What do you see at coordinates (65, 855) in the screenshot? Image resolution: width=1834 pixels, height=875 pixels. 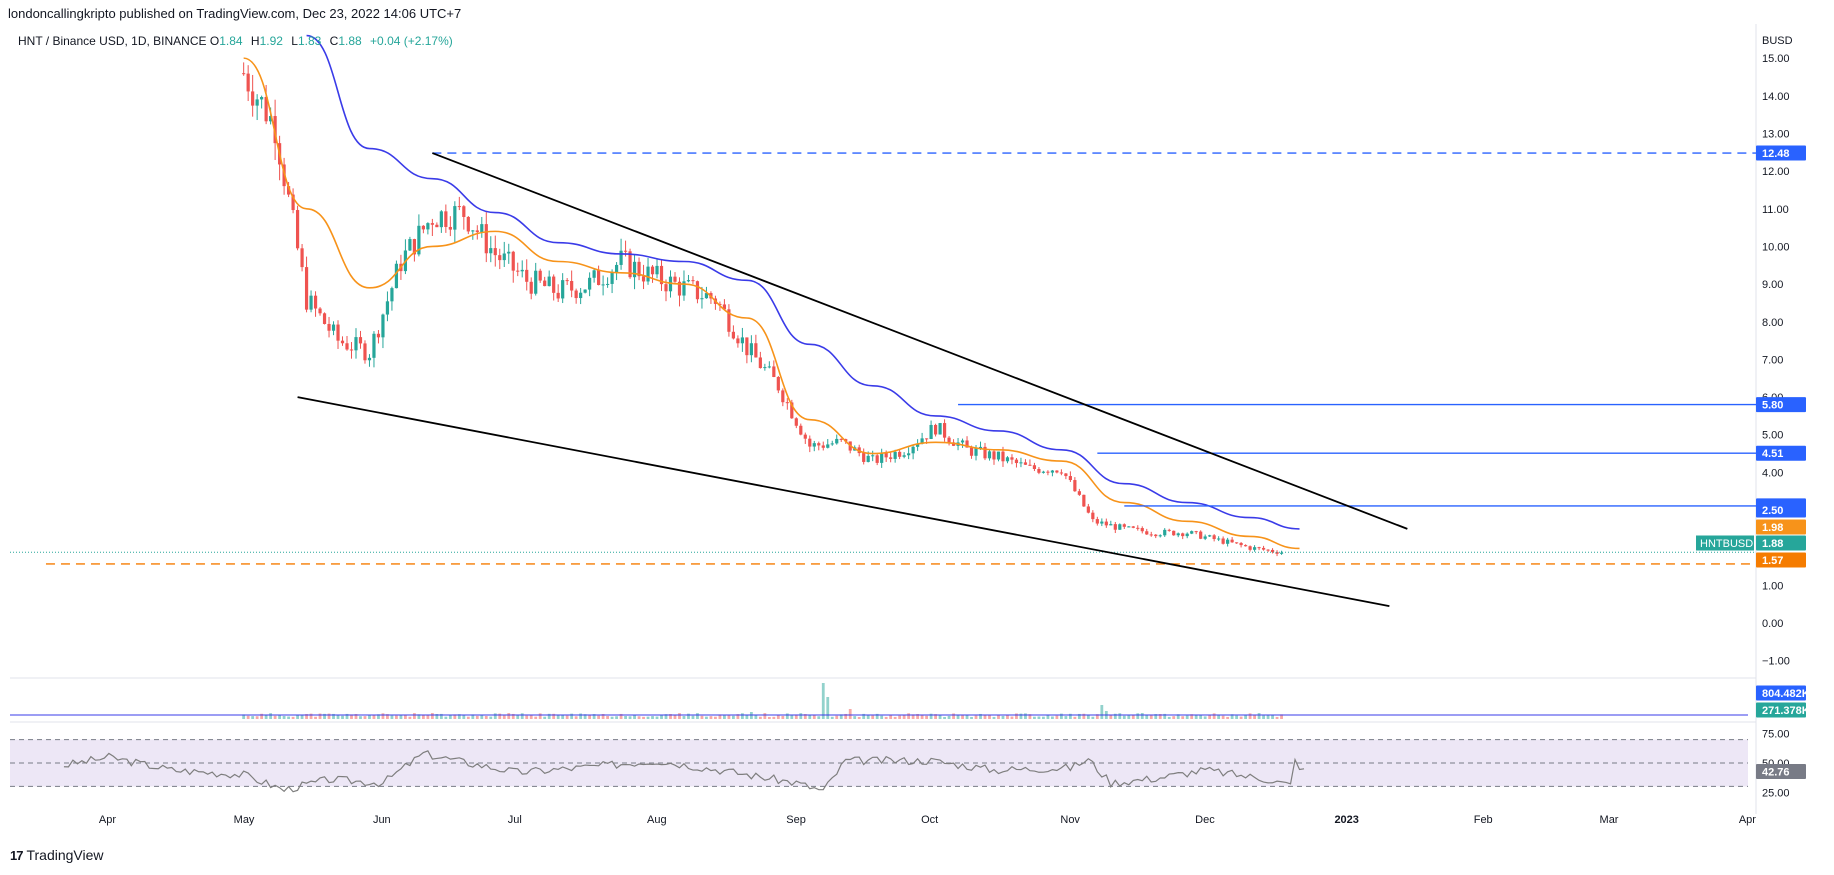 I see `tradingview-brand: TradingView` at bounding box center [65, 855].